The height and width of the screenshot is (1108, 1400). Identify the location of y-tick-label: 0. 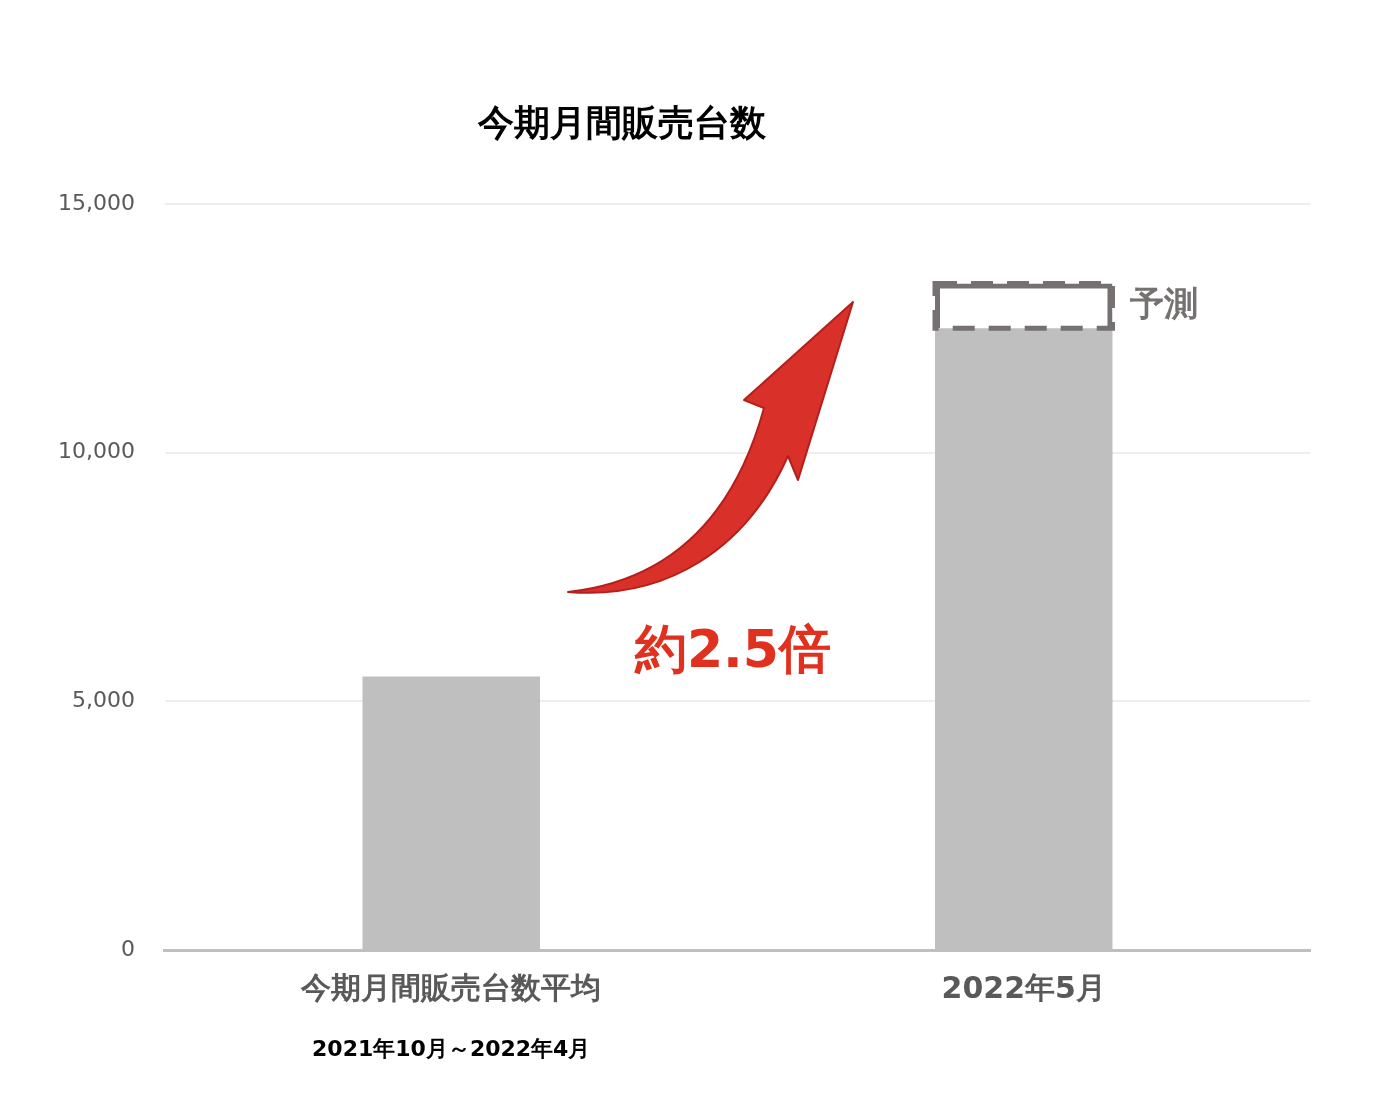
(127, 948).